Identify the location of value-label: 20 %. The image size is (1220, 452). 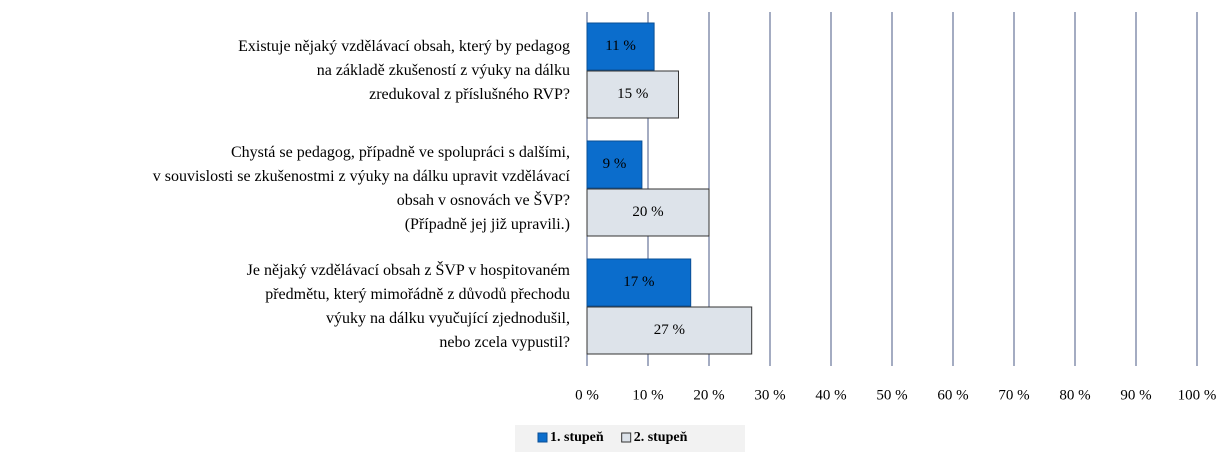
(647, 212).